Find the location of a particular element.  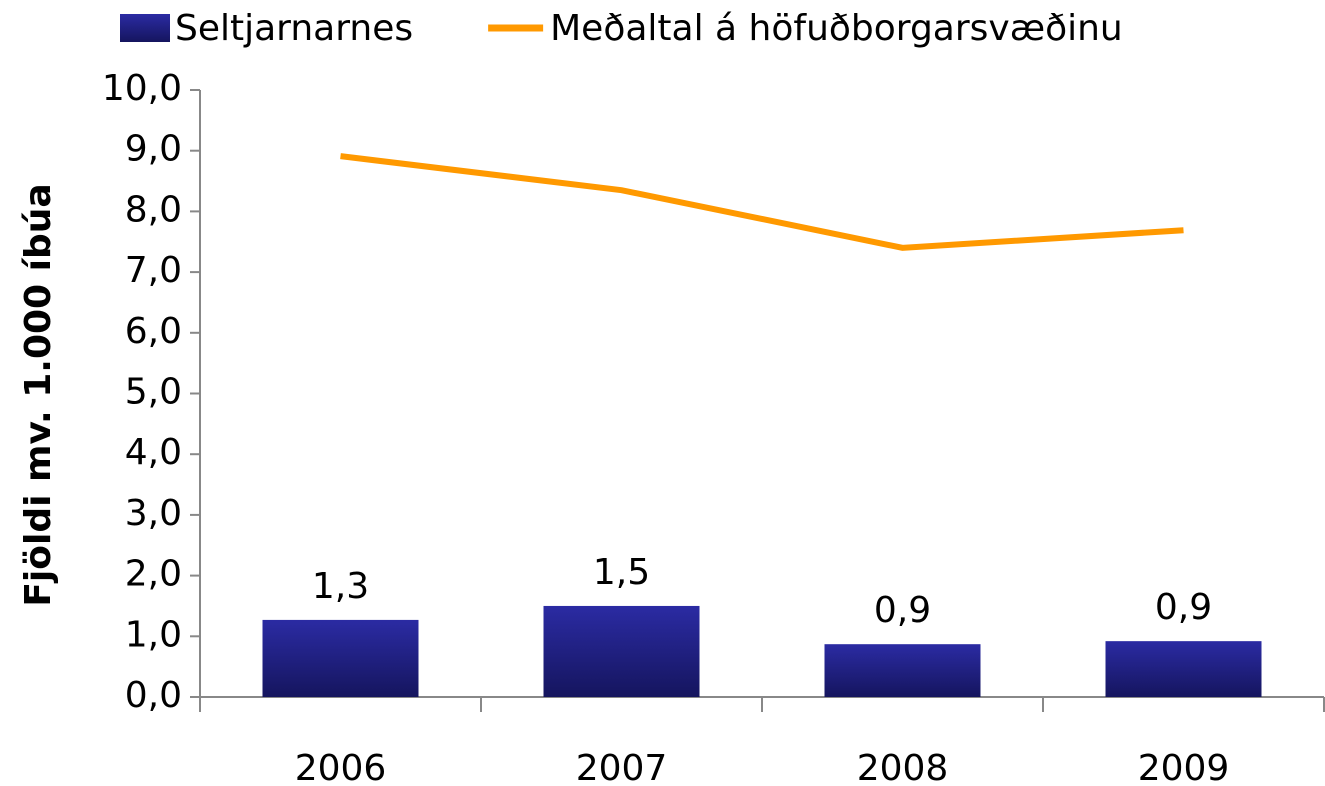

y-tick-label: 2,0 is located at coordinates (153, 574).